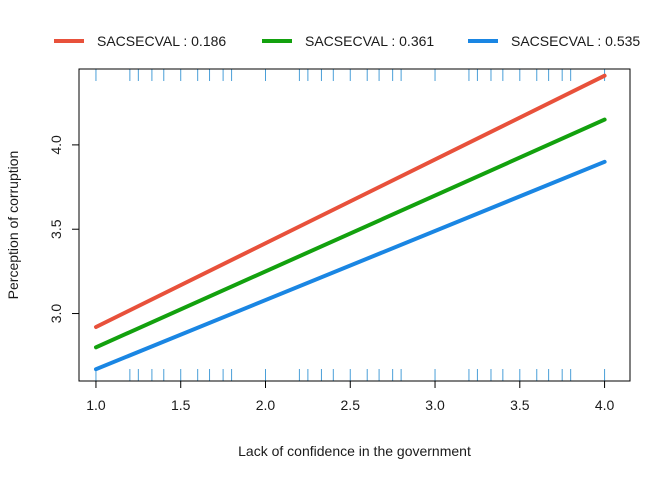 Image resolution: width=672 pixels, height=480 pixels. I want to click on legend-label: SACSECVAL : 0.186, so click(161, 41).